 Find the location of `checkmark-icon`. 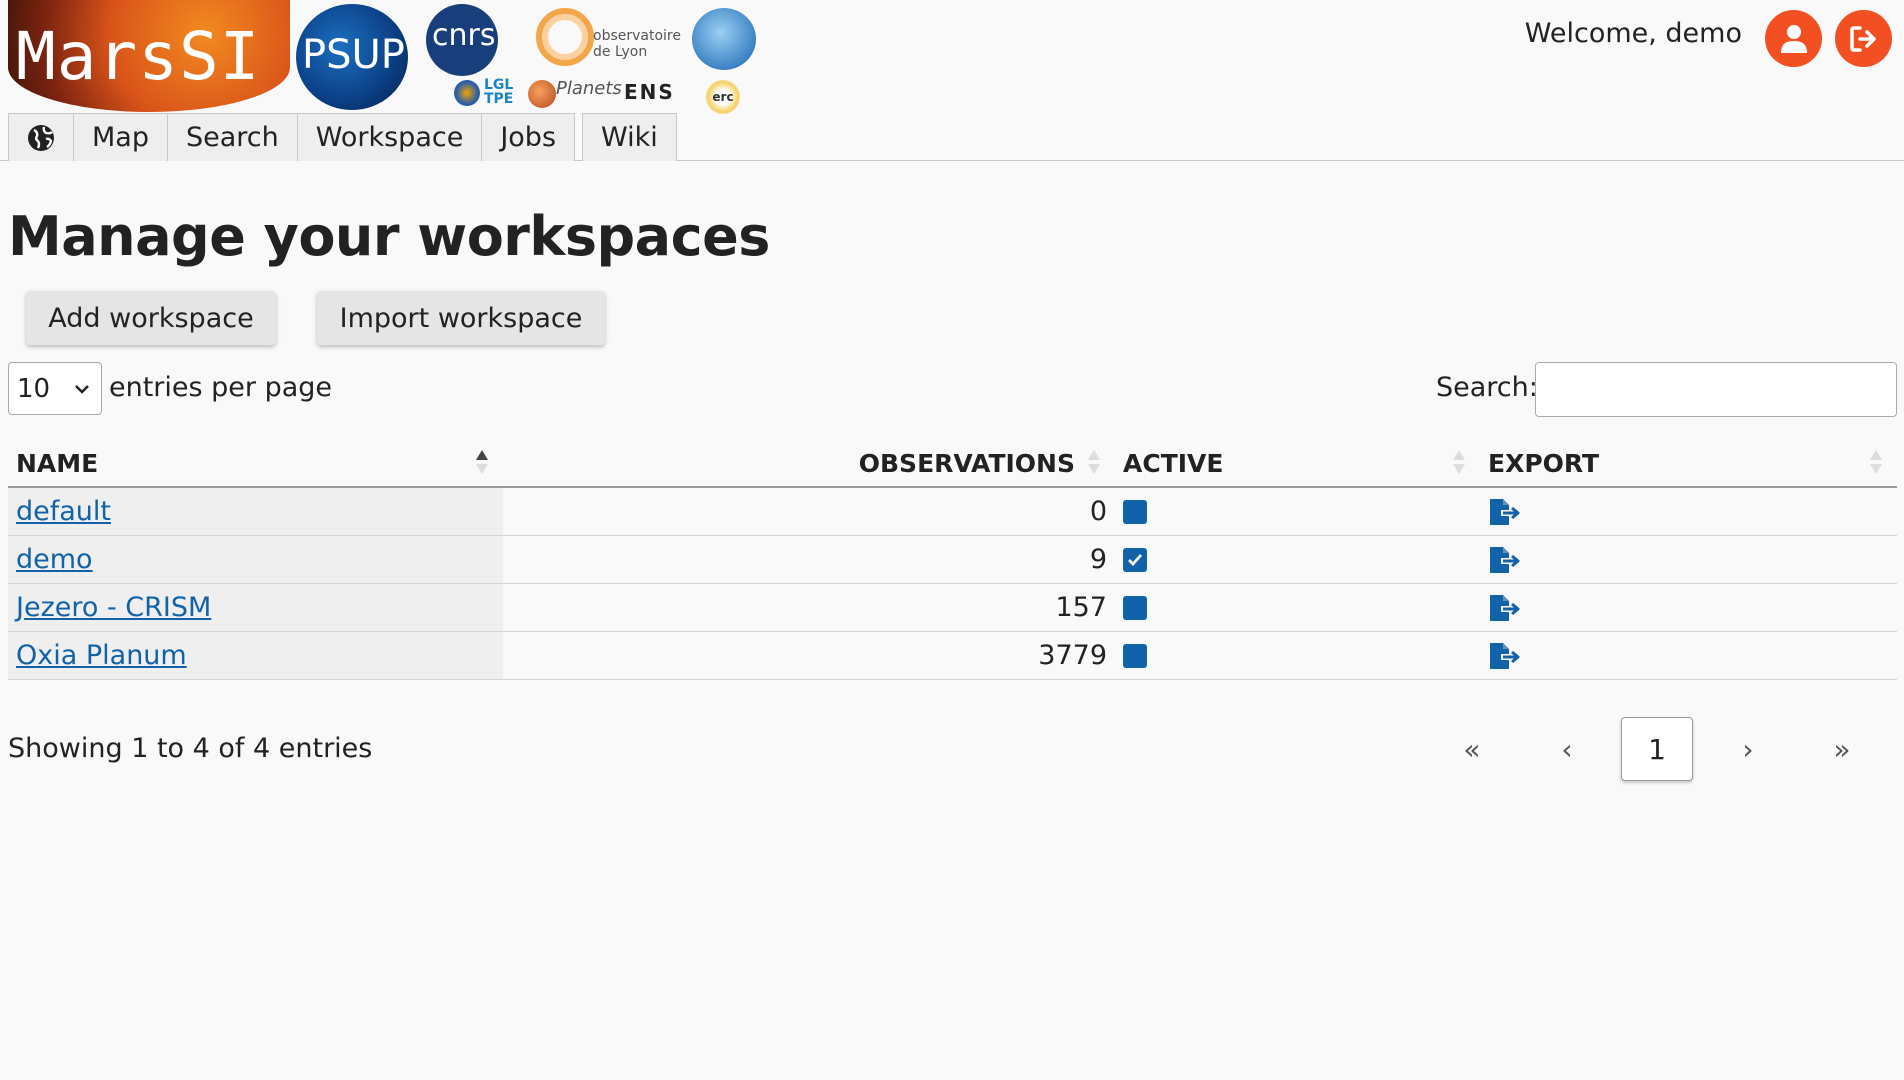

checkmark-icon is located at coordinates (1135, 560).